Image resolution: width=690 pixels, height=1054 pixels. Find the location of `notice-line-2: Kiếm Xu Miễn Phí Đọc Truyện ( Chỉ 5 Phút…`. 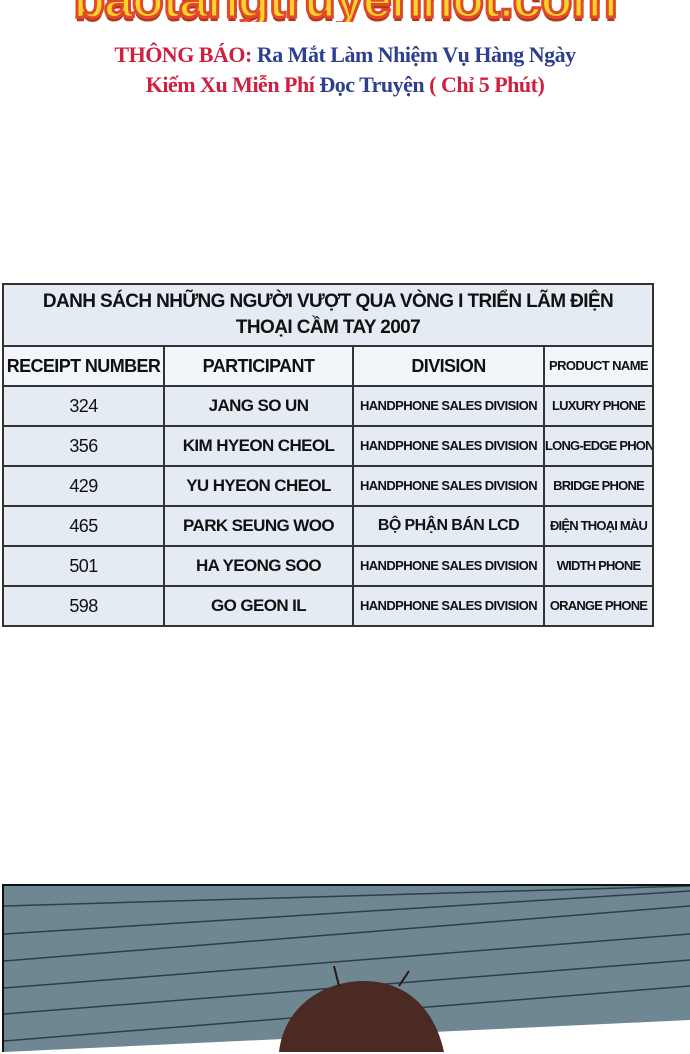

notice-line-2: Kiếm Xu Miễn Phí Đọc Truyện ( Chỉ 5 Phút… is located at coordinates (345, 85).